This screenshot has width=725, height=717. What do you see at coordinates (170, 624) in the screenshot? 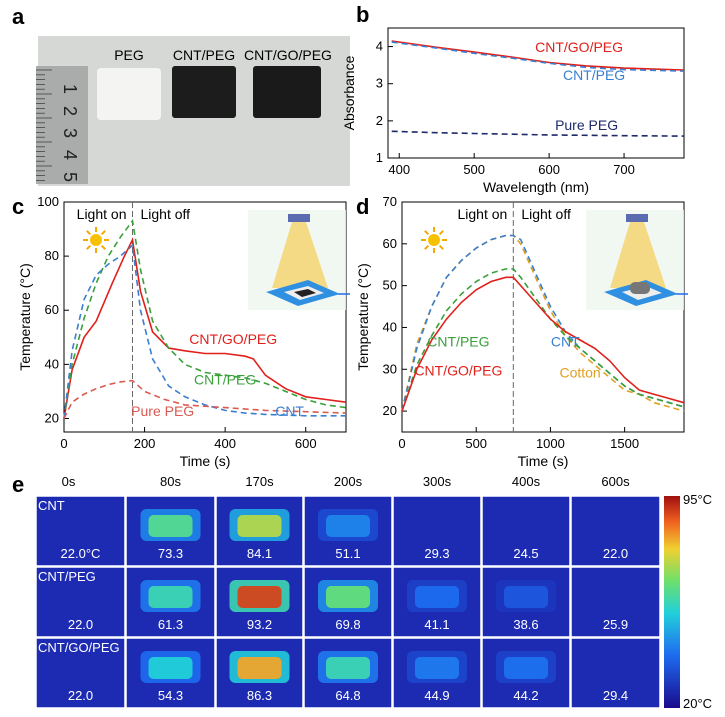
I see `thermal-value: 61.3` at bounding box center [170, 624].